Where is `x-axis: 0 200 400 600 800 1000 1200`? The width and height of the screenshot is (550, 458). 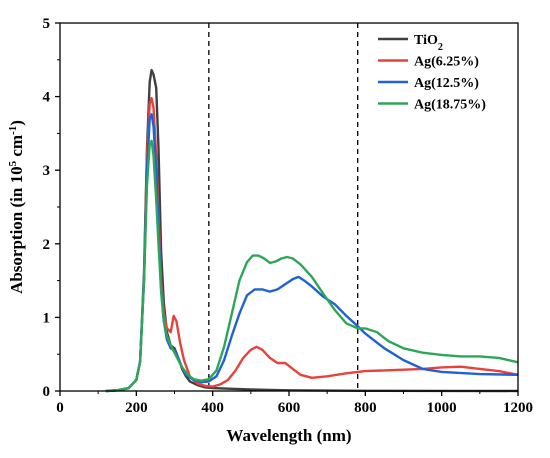
x-axis: 0 200 400 600 800 1000 1200 is located at coordinates (294, 403).